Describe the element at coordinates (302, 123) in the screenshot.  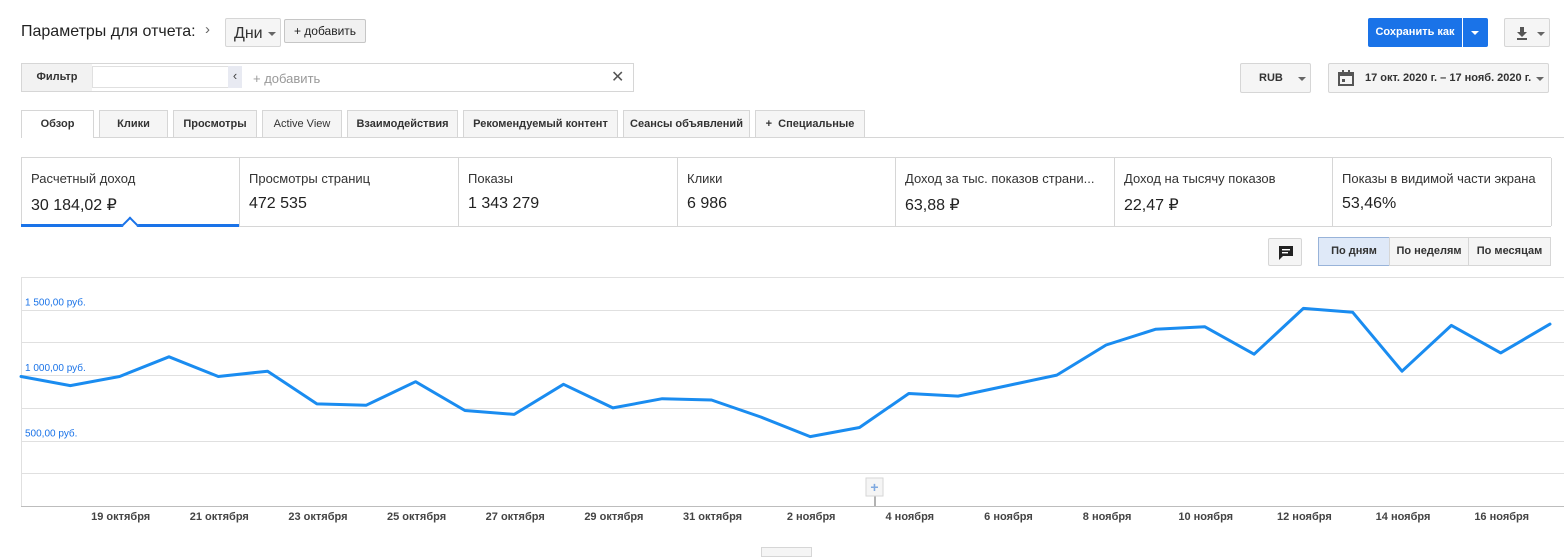
I see `tab-active-view: Active View` at that location.